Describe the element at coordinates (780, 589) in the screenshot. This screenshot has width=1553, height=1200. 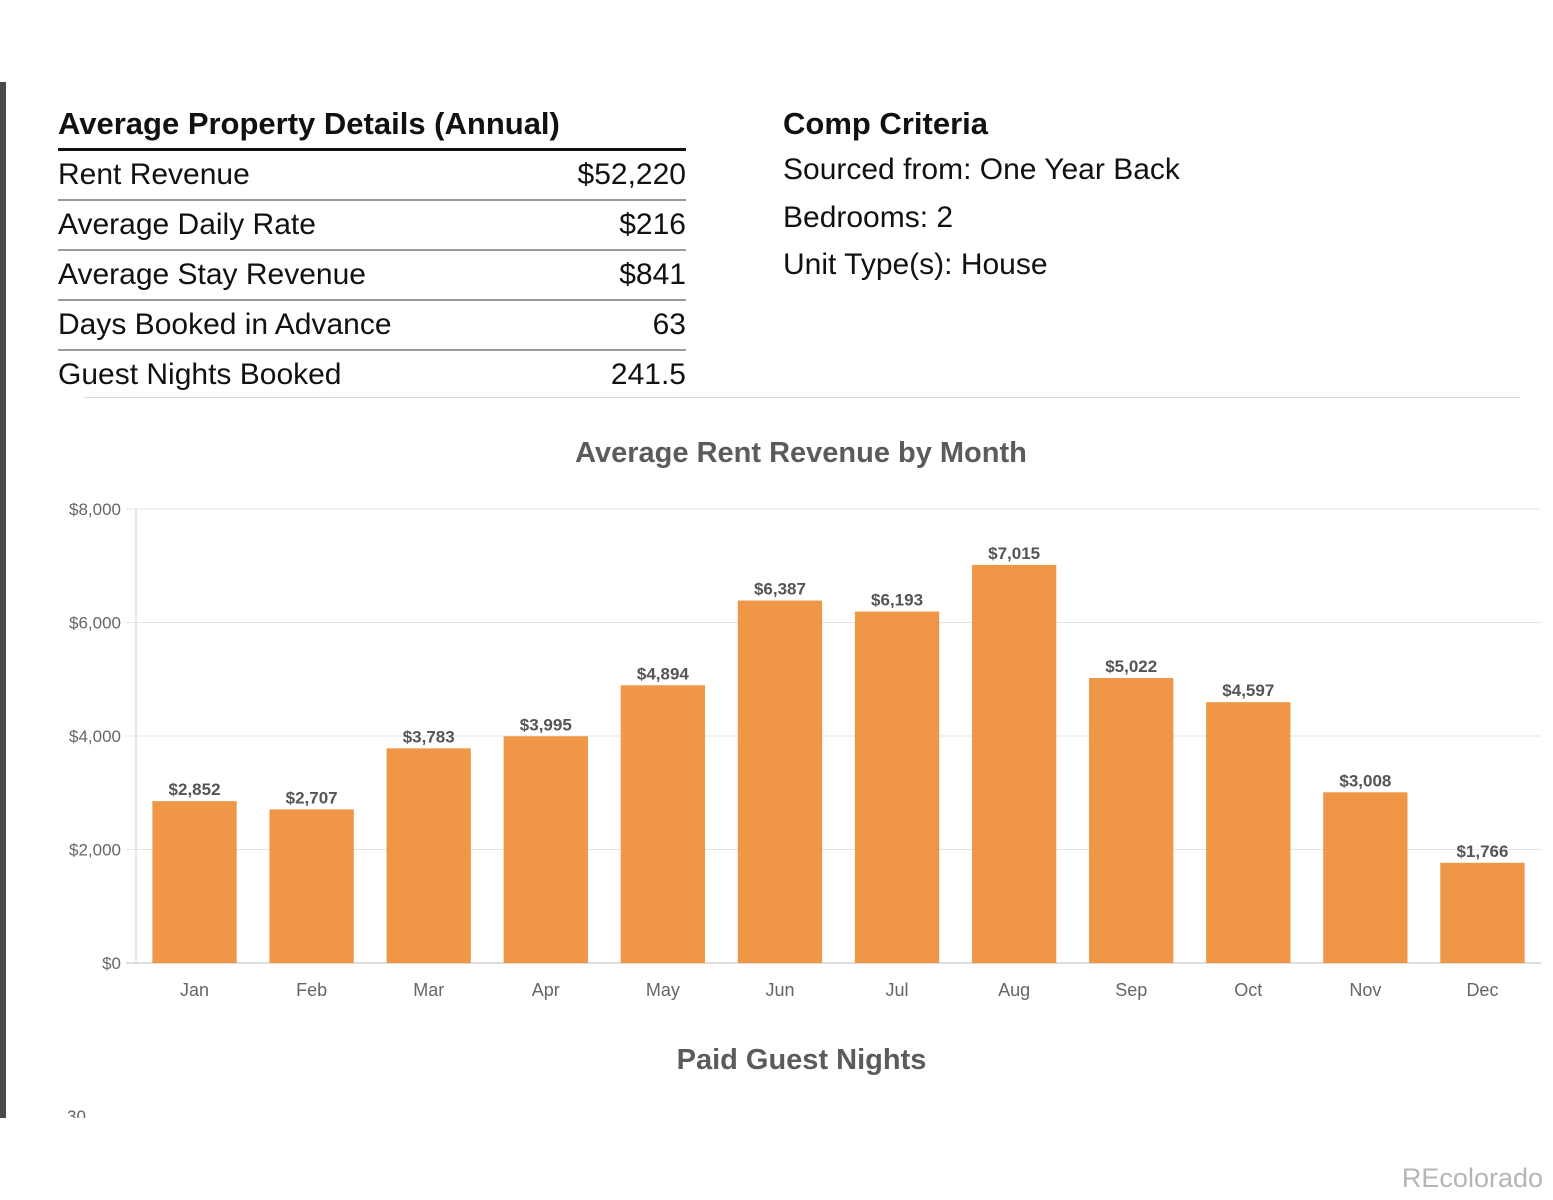
I see `data-label: $6,387` at that location.